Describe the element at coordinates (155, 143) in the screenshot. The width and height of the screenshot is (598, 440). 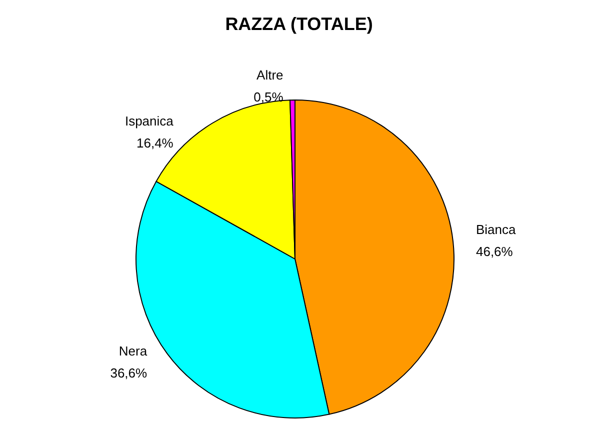
I see `data-label: 16,4%` at that location.